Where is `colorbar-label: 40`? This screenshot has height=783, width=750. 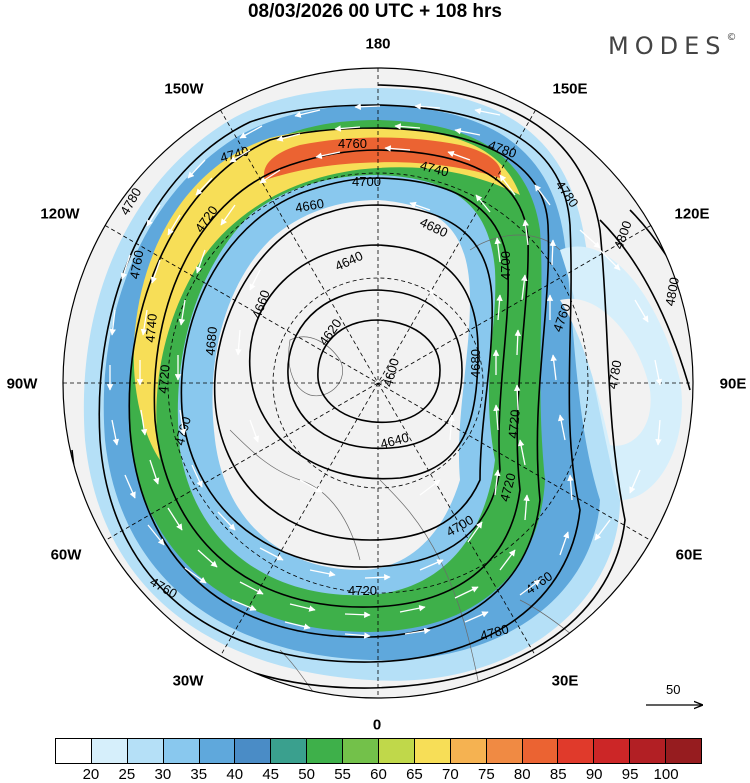 colorbar-label: 40 is located at coordinates (235, 774).